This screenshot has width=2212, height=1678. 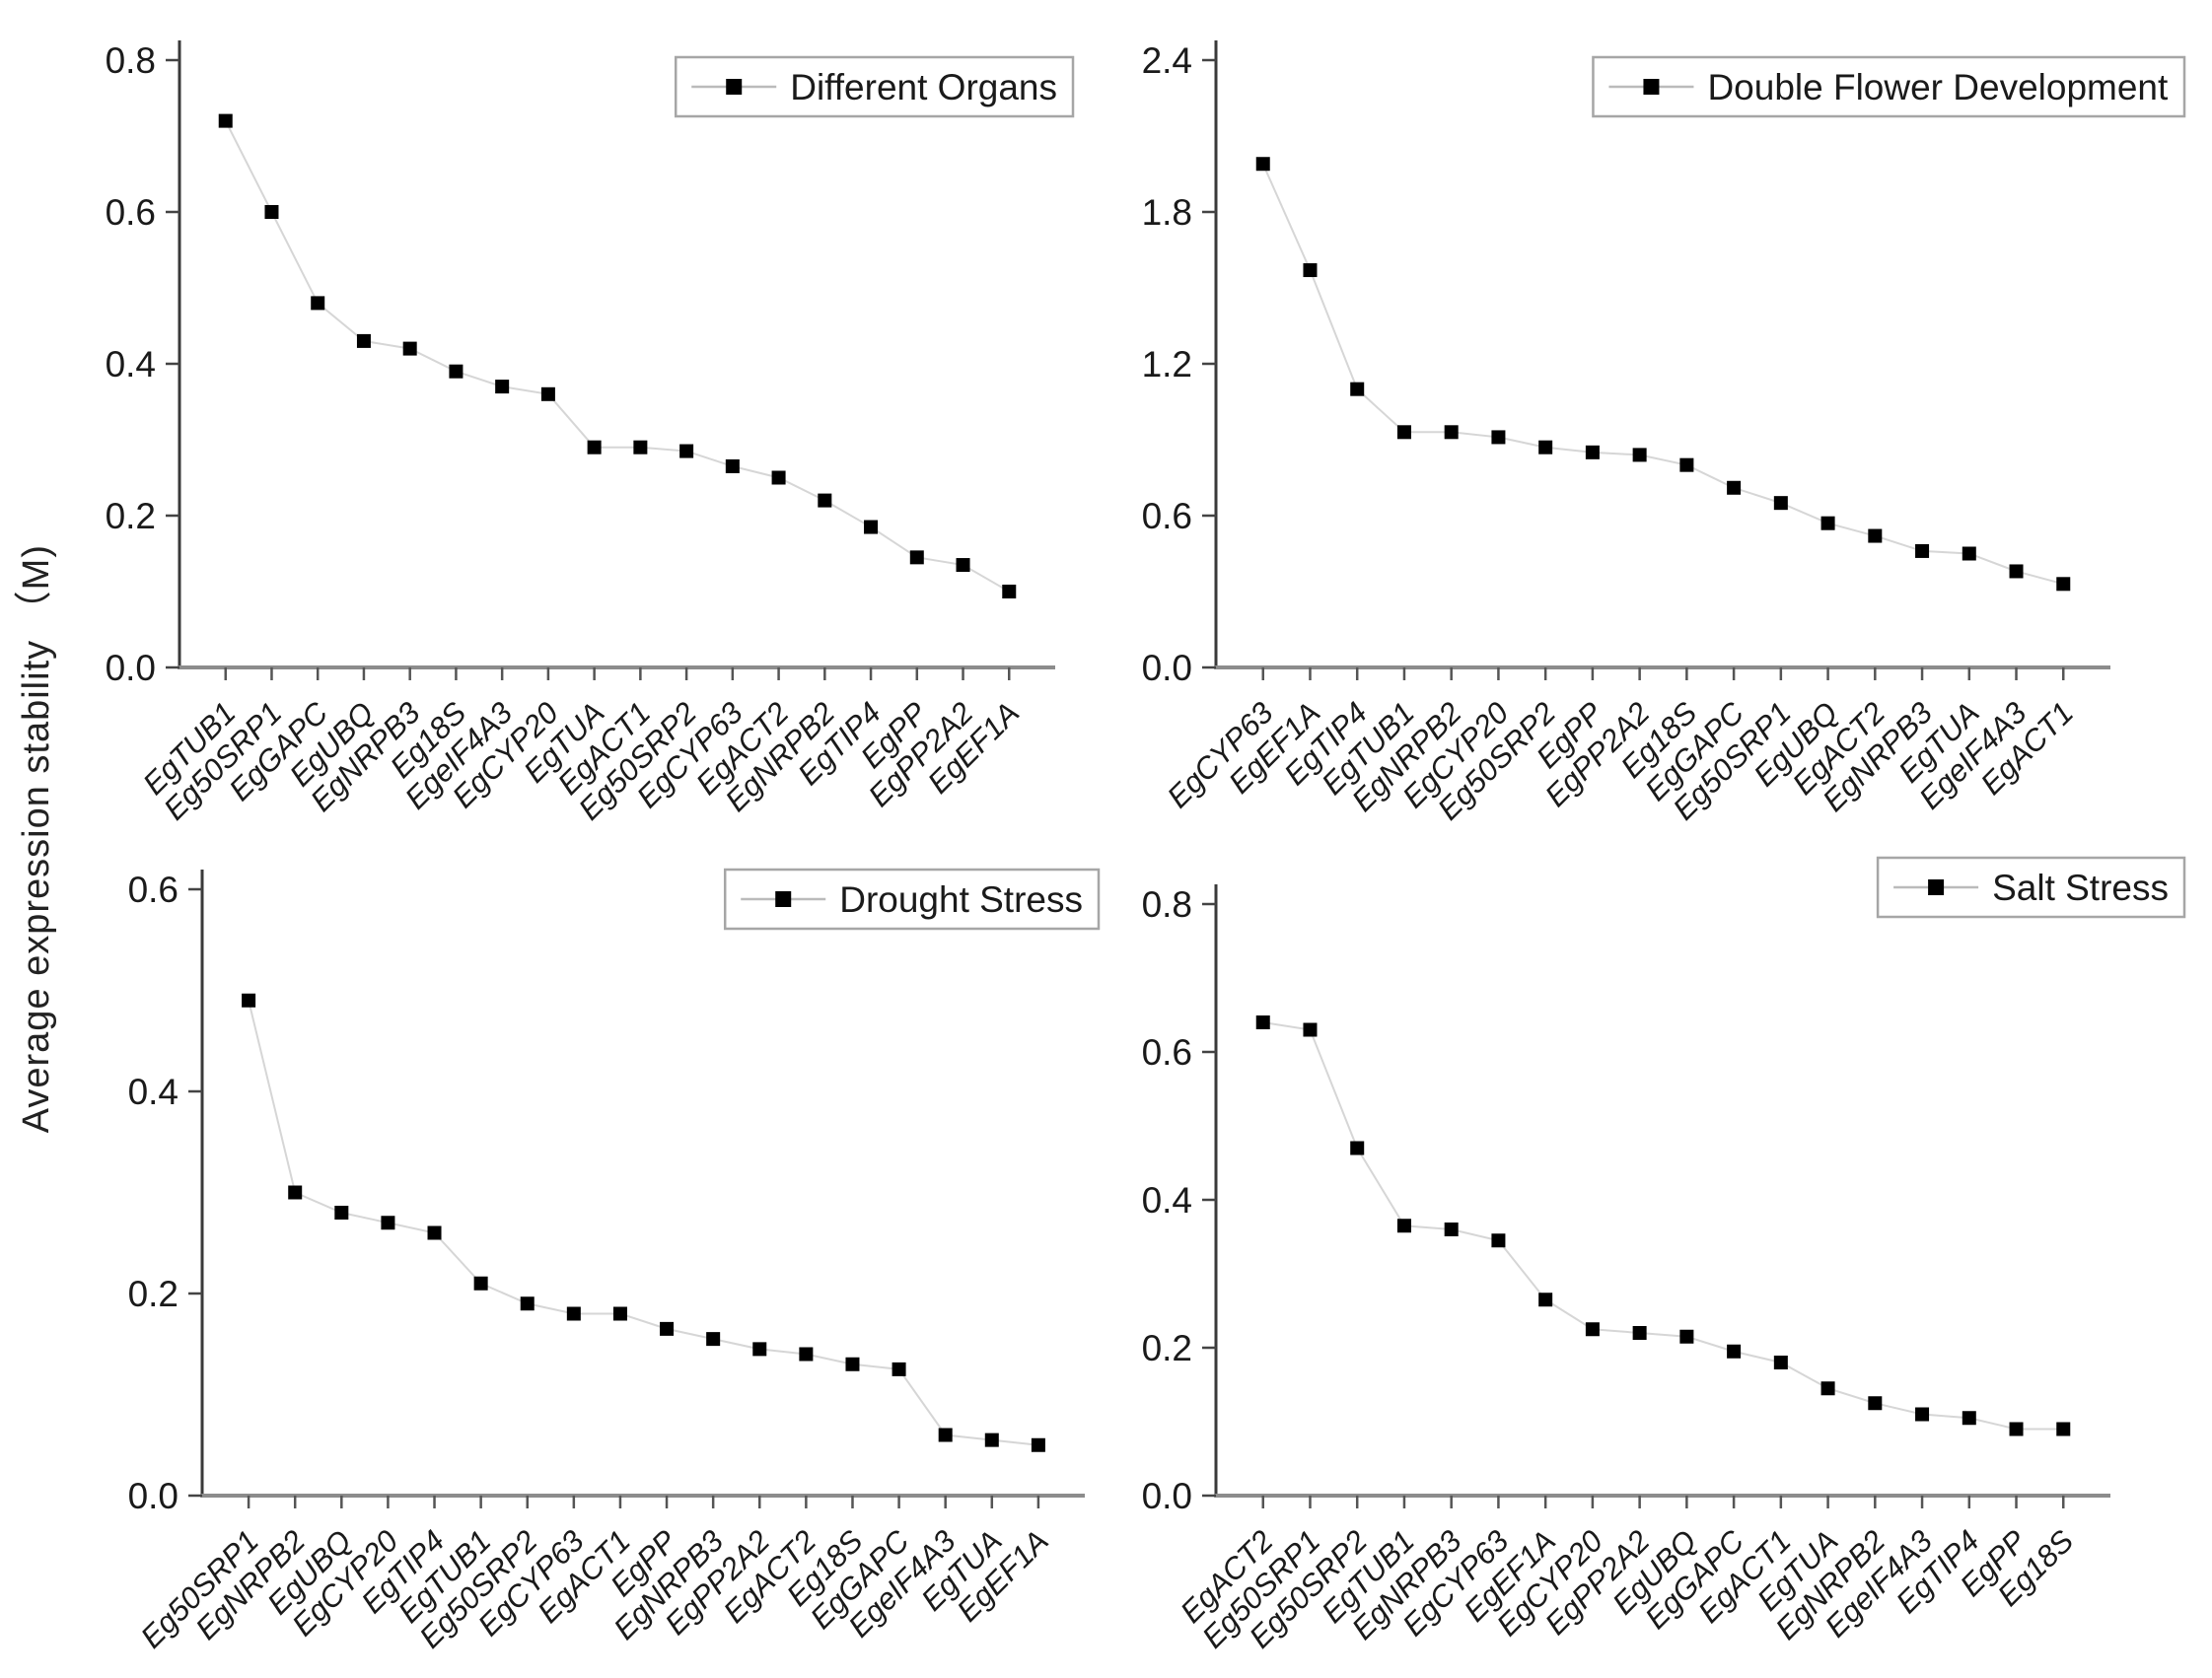 I want to click on y-tick-label: 2.4, so click(x=1167, y=60).